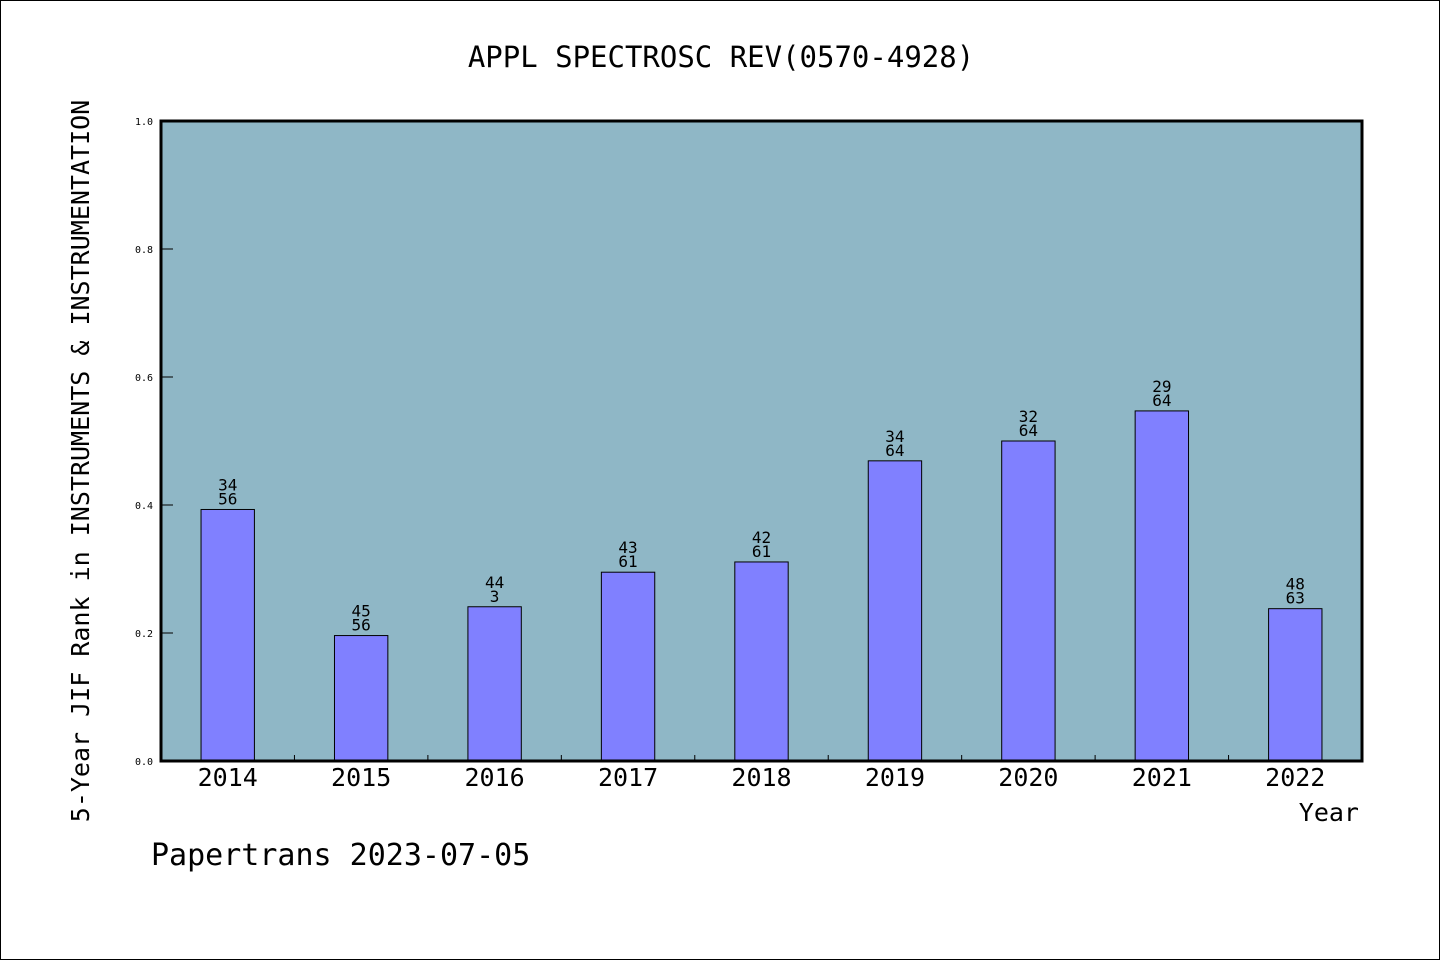 The width and height of the screenshot is (1440, 960). What do you see at coordinates (1161, 386) in the screenshot?
I see `bar-label-rank: 29` at bounding box center [1161, 386].